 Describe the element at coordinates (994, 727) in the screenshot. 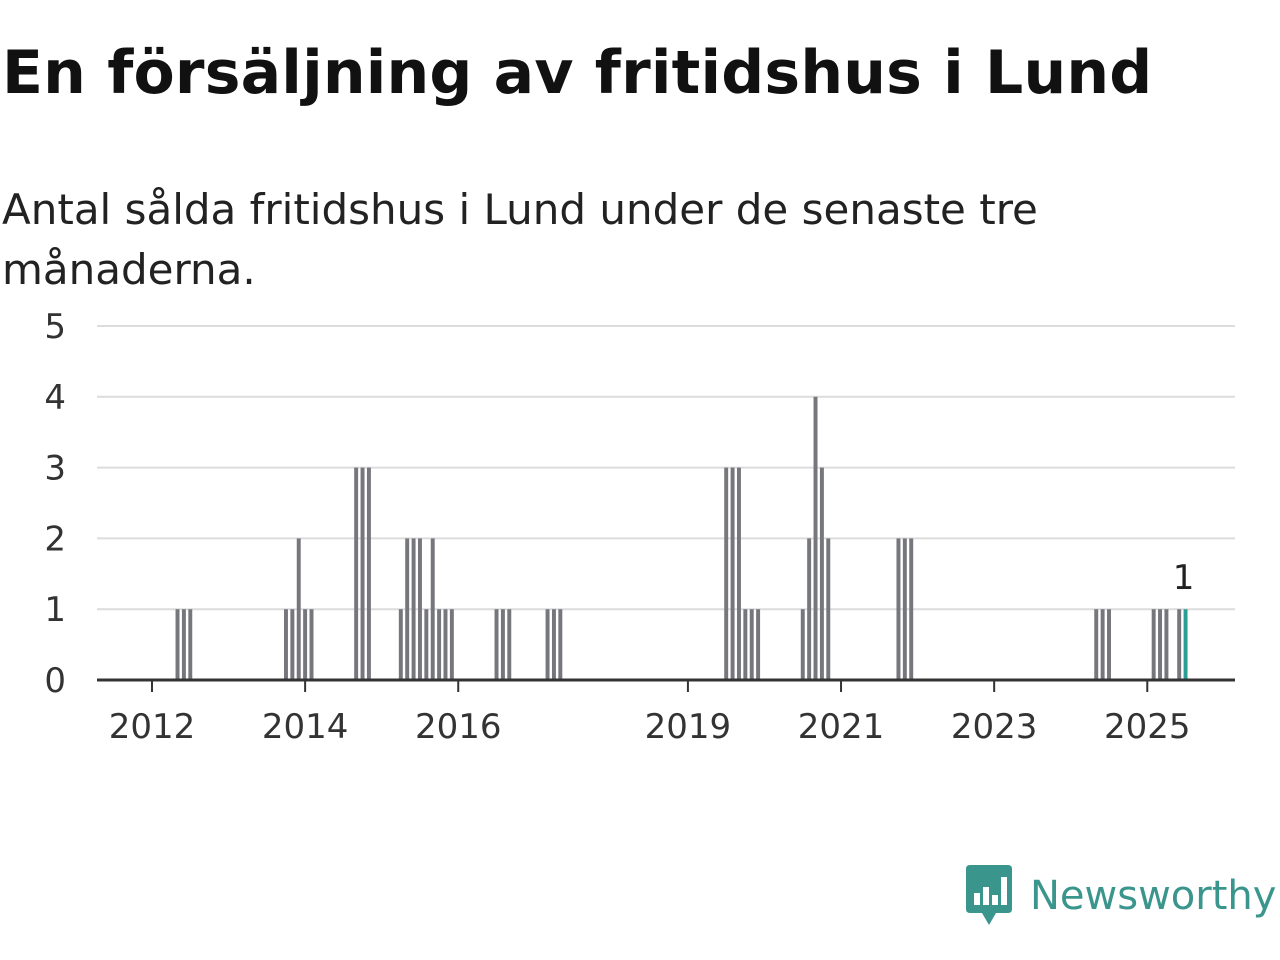

I see `x-tick-label: 2023` at that location.